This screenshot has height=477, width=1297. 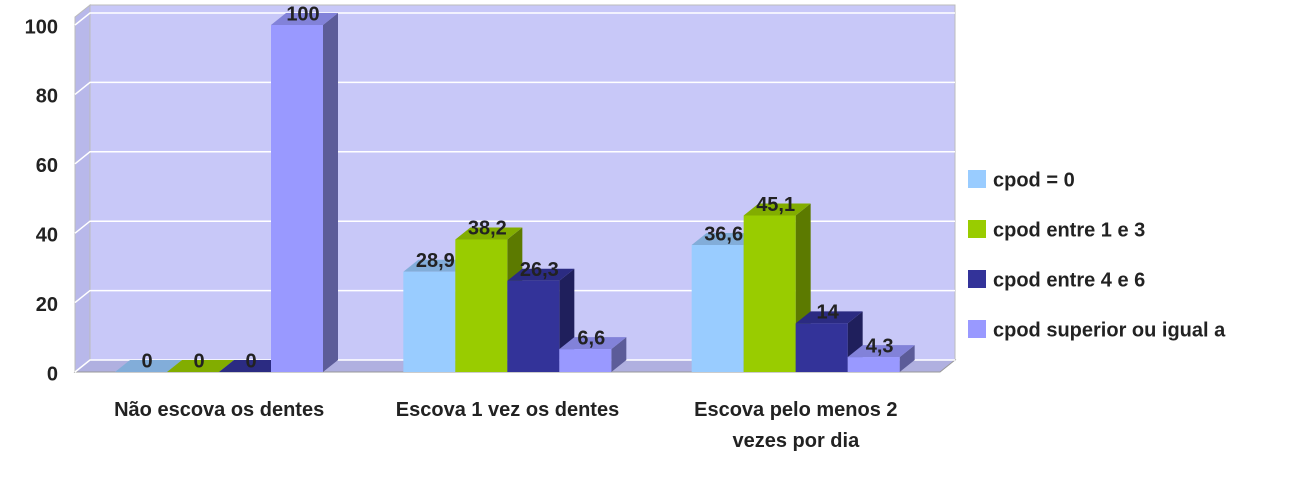 What do you see at coordinates (52, 374) in the screenshot?
I see `y-tick-label: 0` at bounding box center [52, 374].